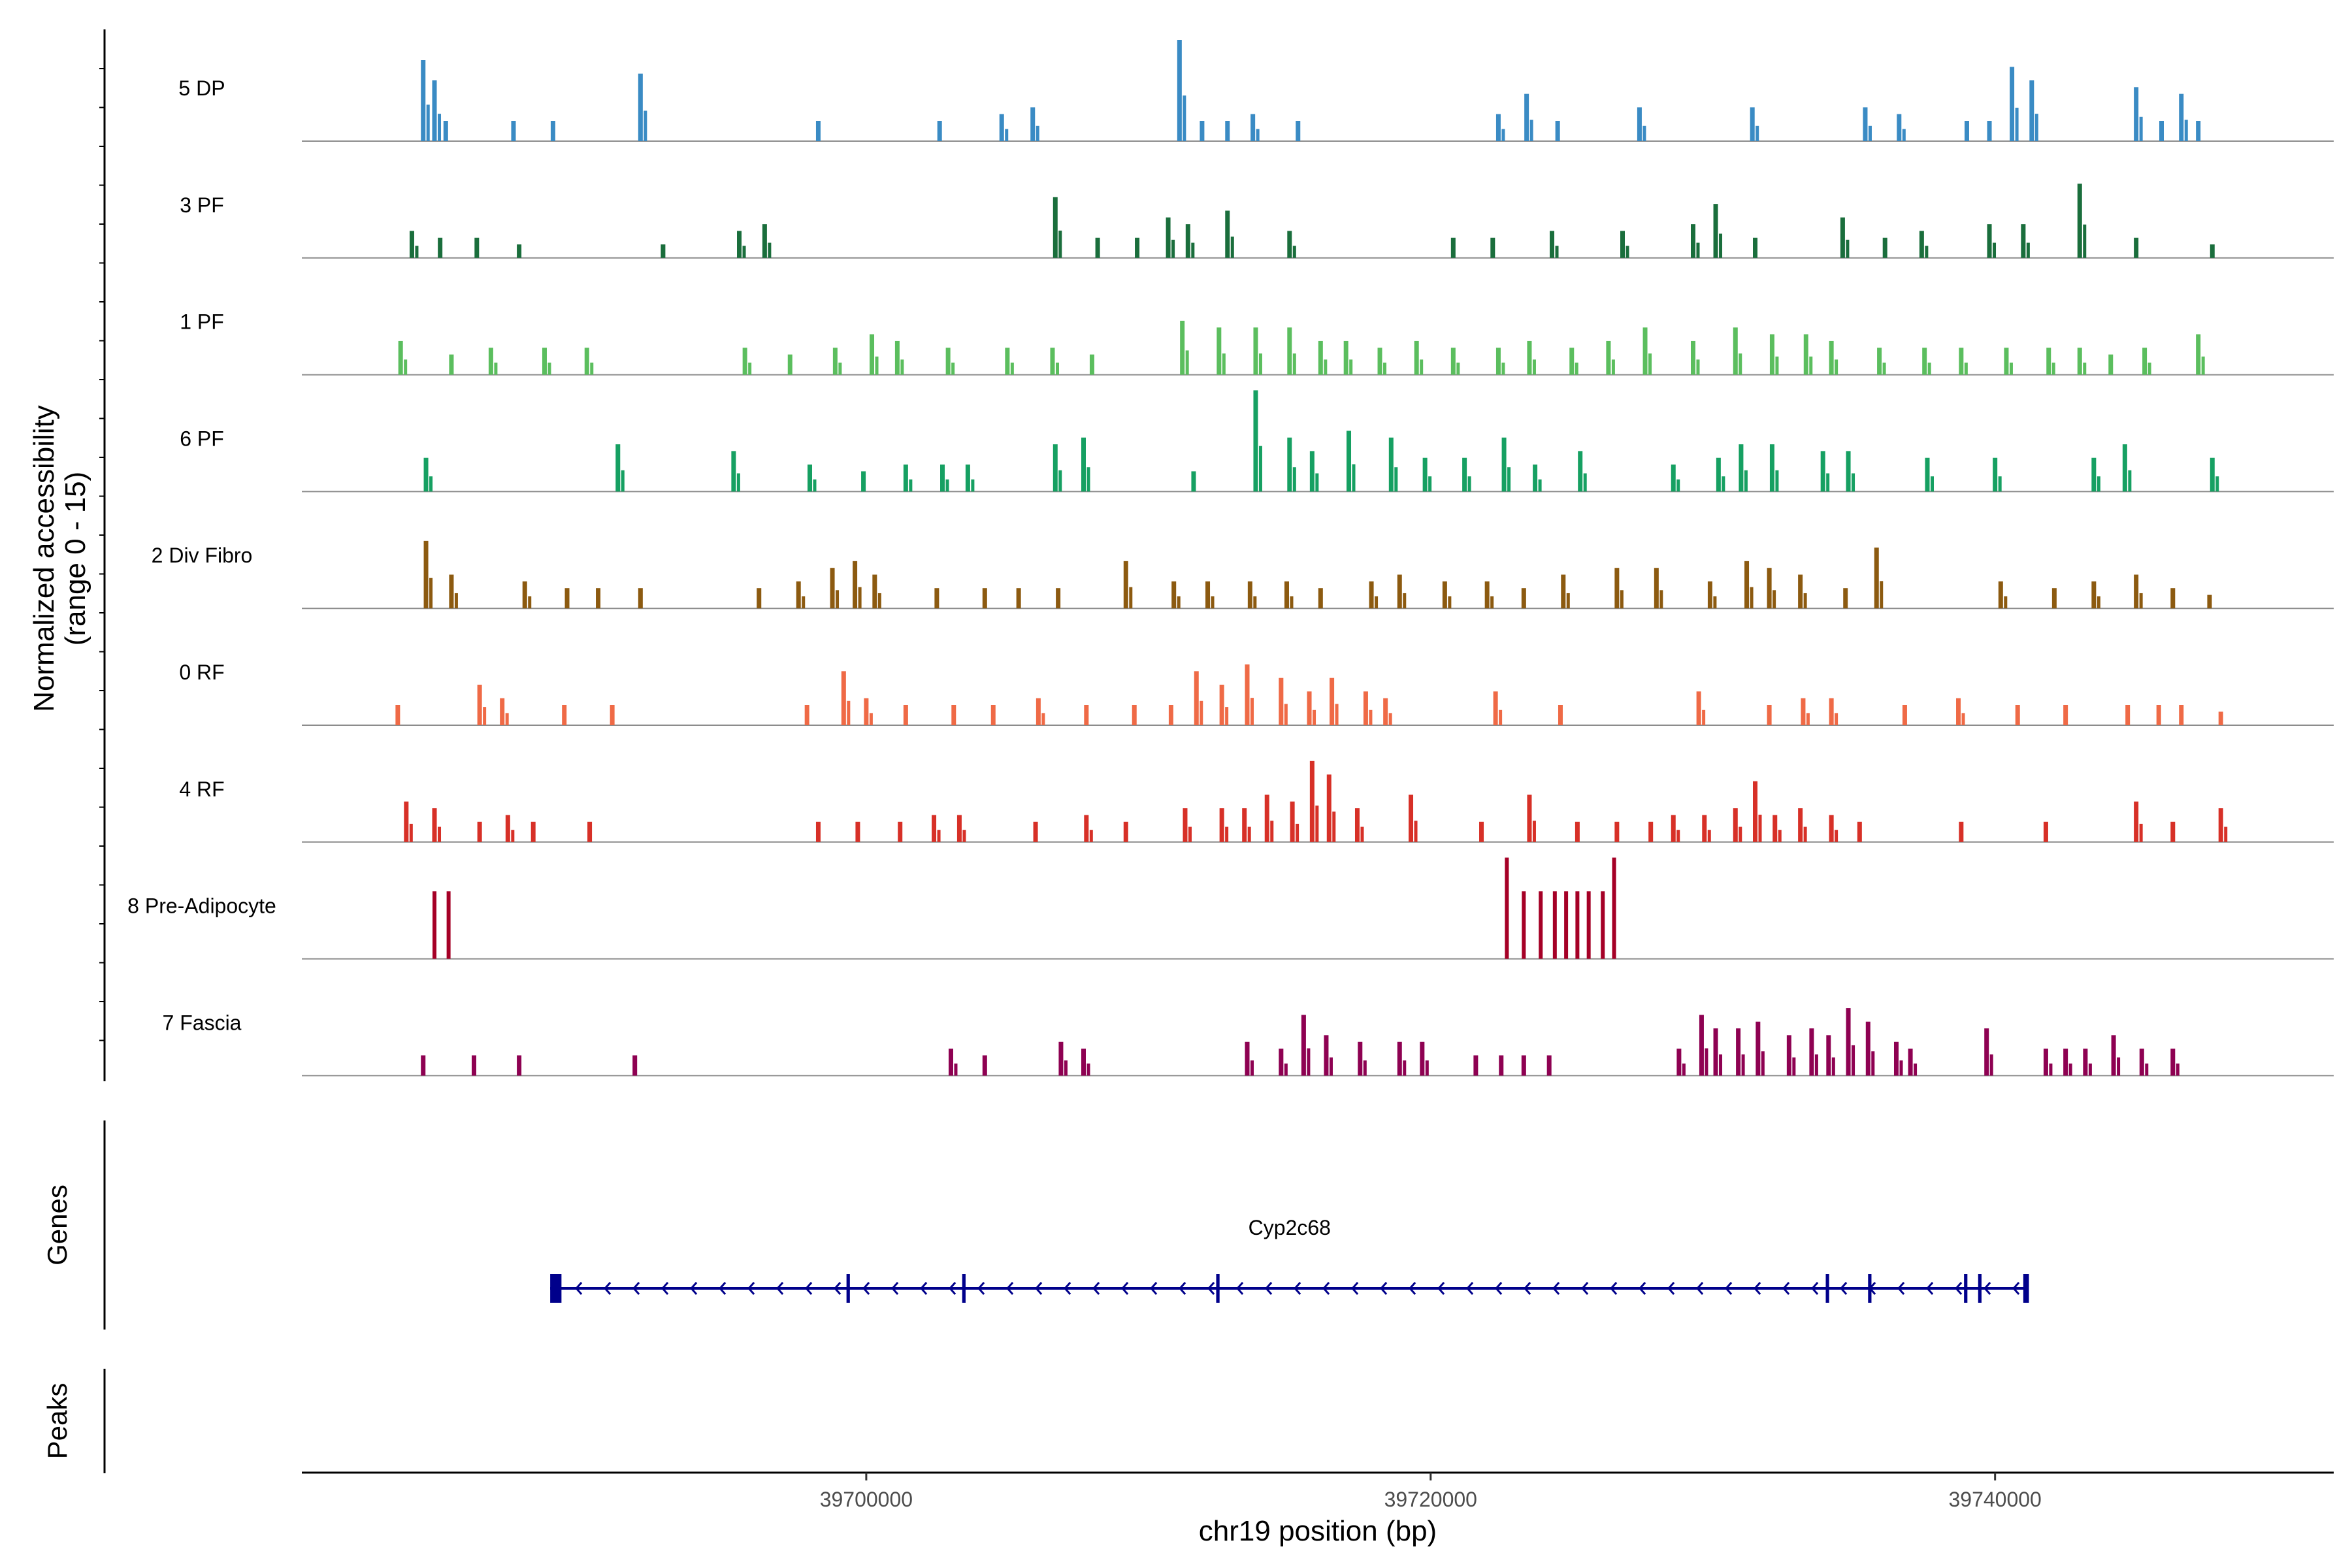 This screenshot has width=2352, height=1568. Describe the element at coordinates (866, 1499) in the screenshot. I see `x-tick-label: 39700000` at that location.